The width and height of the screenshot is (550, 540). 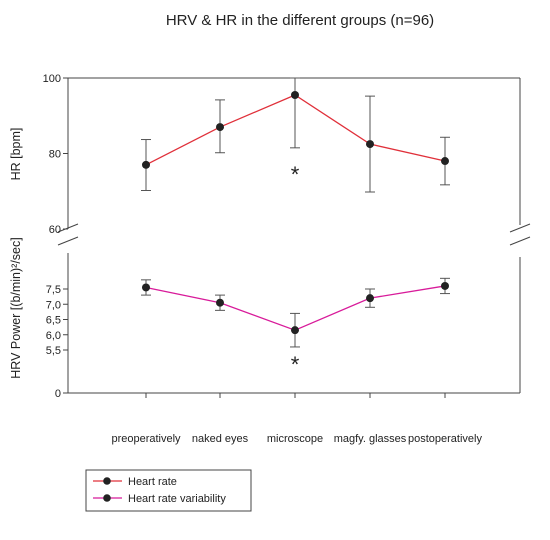 I want to click on lower-y-tick-label-0: 0, so click(x=58, y=394).